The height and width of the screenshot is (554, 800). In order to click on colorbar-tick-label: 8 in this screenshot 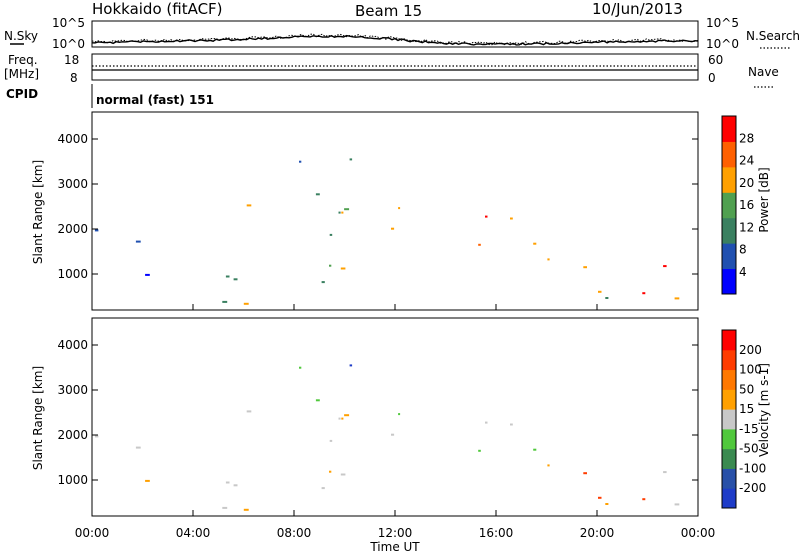, I will do `click(743, 250)`.